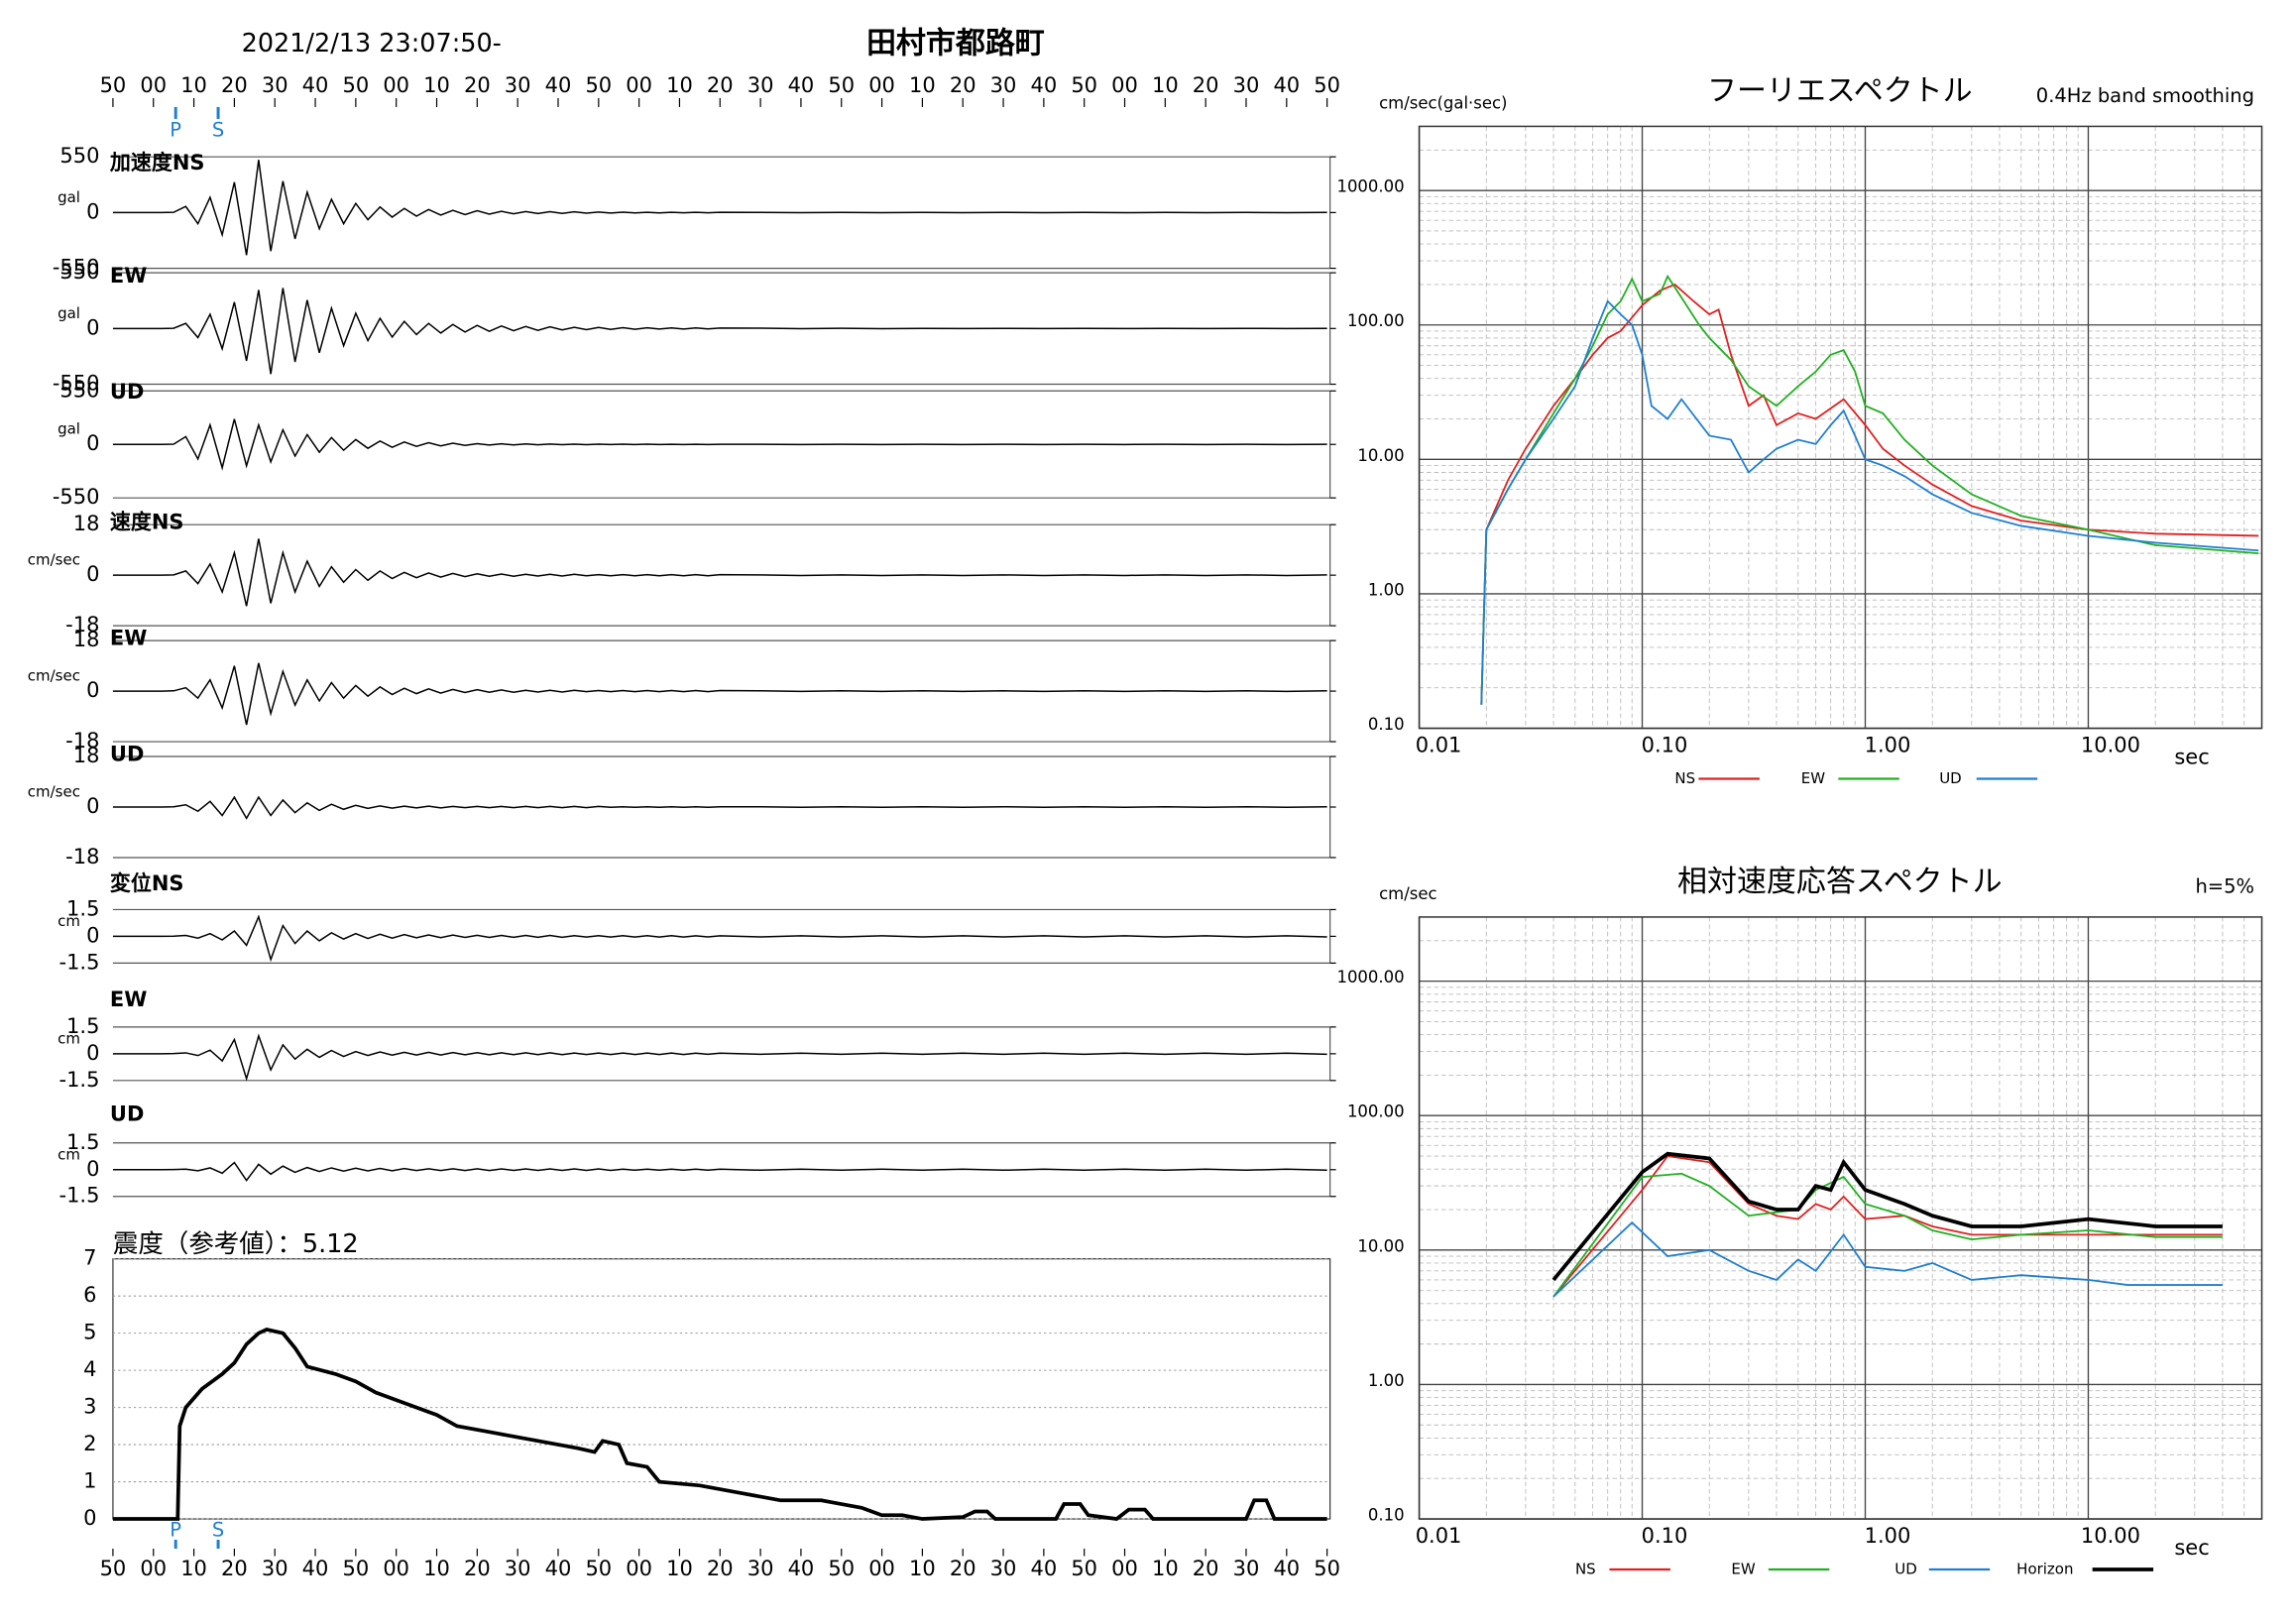 Image resolution: width=2296 pixels, height=1623 pixels. What do you see at coordinates (956, 44) in the screenshot?
I see `title: 田村市都路町` at bounding box center [956, 44].